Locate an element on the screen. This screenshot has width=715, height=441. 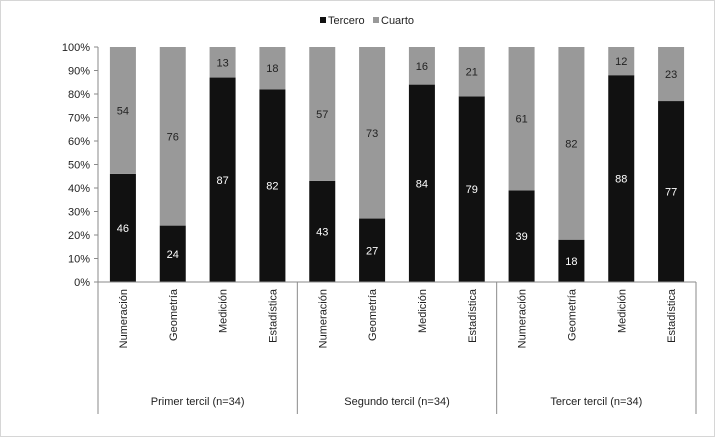
data-label-tercero: 87 is located at coordinates (222, 181).